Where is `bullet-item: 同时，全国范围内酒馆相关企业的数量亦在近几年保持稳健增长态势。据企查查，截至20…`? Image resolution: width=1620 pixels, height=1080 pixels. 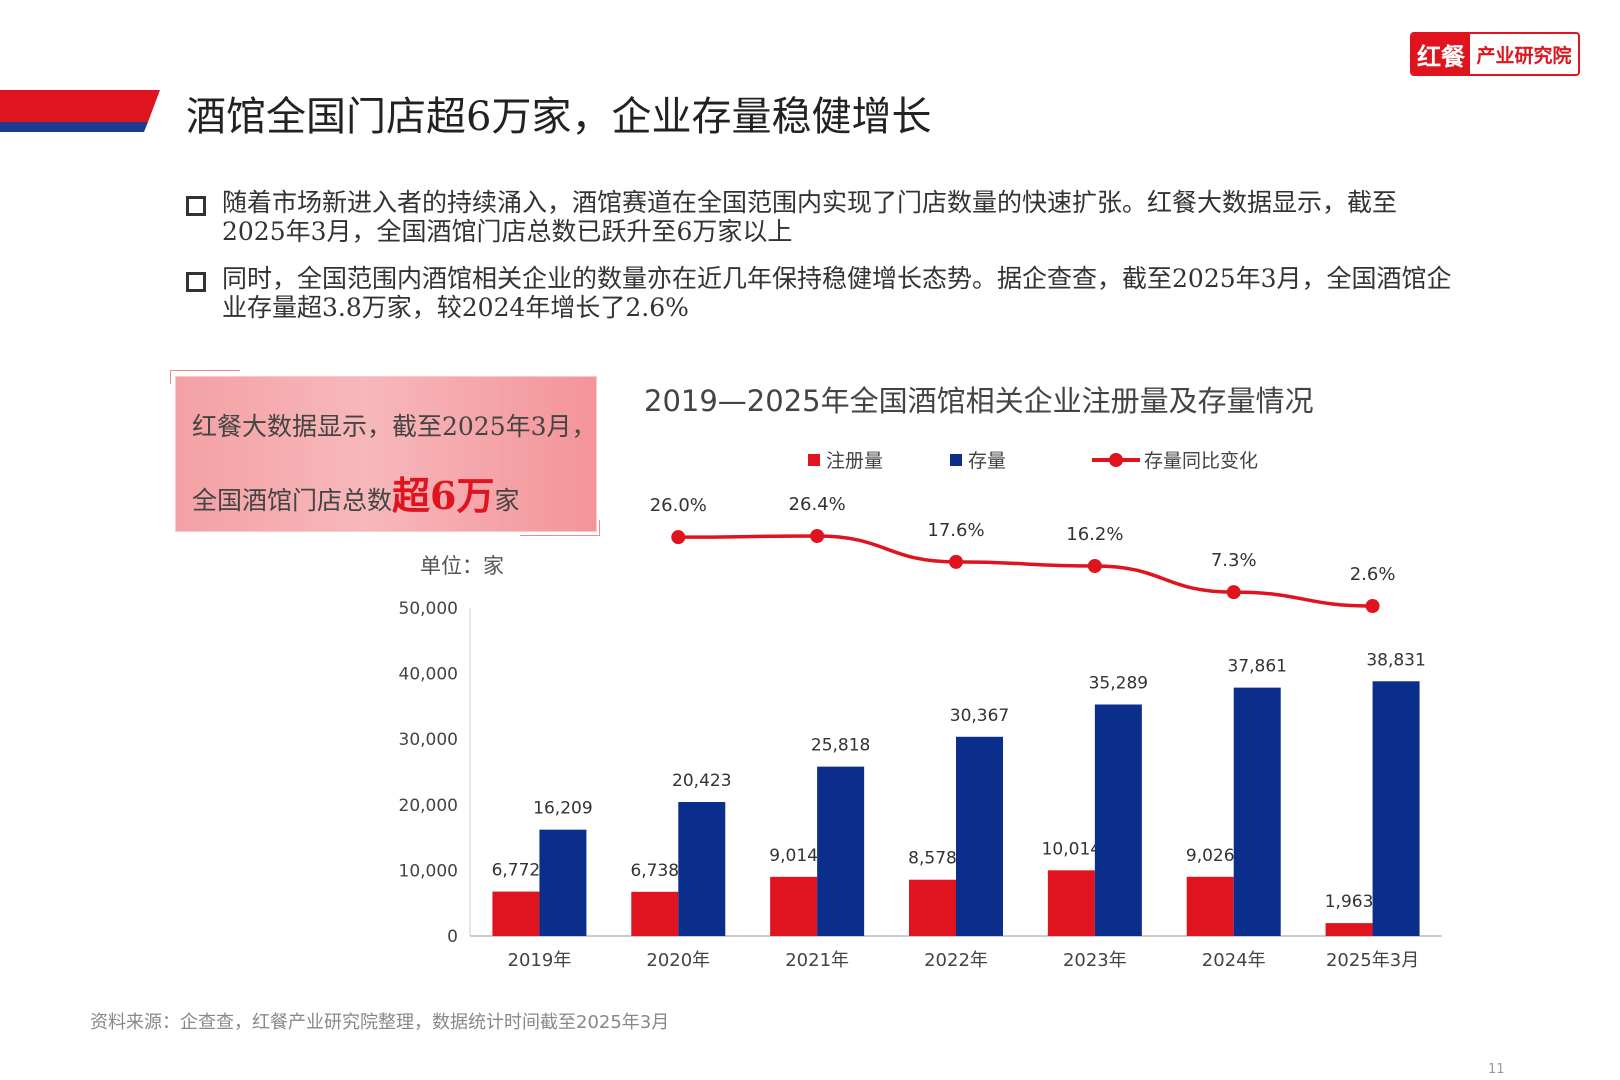 bullet-item: 同时，全国范围内酒馆相关企业的数量亦在近几年保持稳健增长态势。据企查查，截至20… is located at coordinates (821, 293).